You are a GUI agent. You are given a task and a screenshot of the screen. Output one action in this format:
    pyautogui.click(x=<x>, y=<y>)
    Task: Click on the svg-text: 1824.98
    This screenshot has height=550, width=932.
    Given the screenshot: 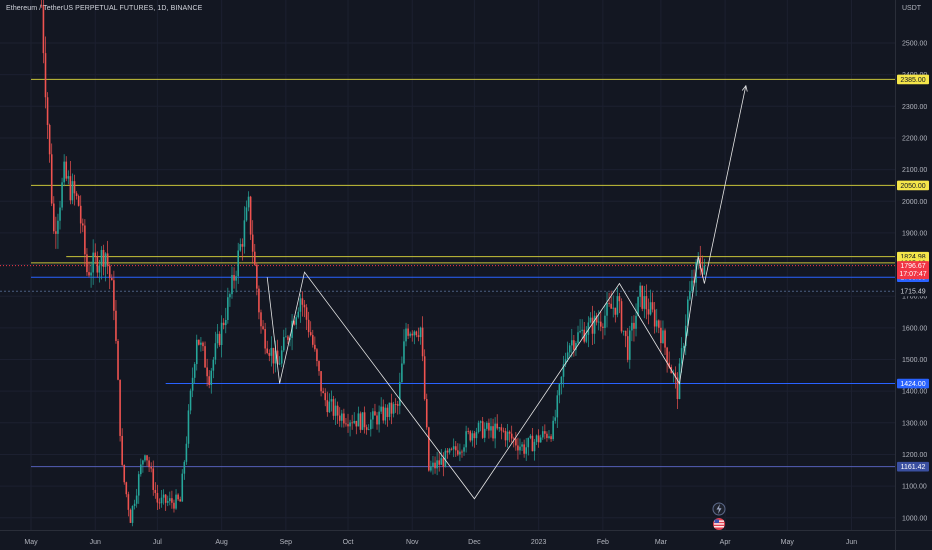 What is the action you would take?
    pyautogui.click(x=912, y=257)
    